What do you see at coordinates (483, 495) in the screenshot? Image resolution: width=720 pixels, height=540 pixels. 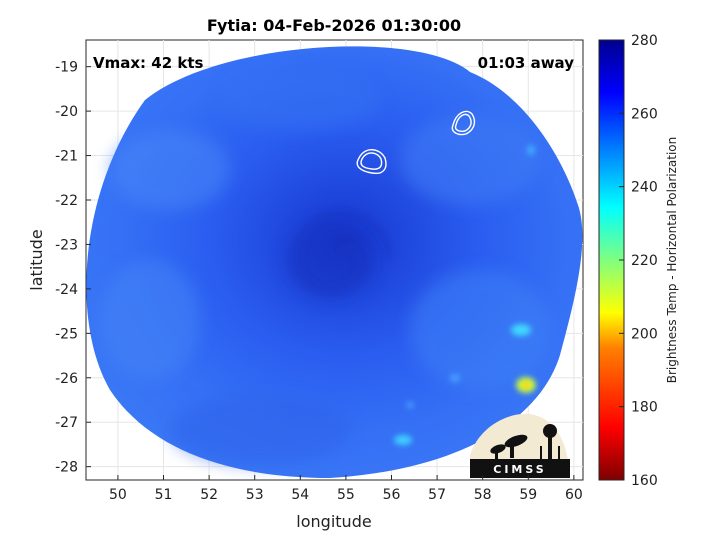 I see `x-tick-label: 58` at bounding box center [483, 495].